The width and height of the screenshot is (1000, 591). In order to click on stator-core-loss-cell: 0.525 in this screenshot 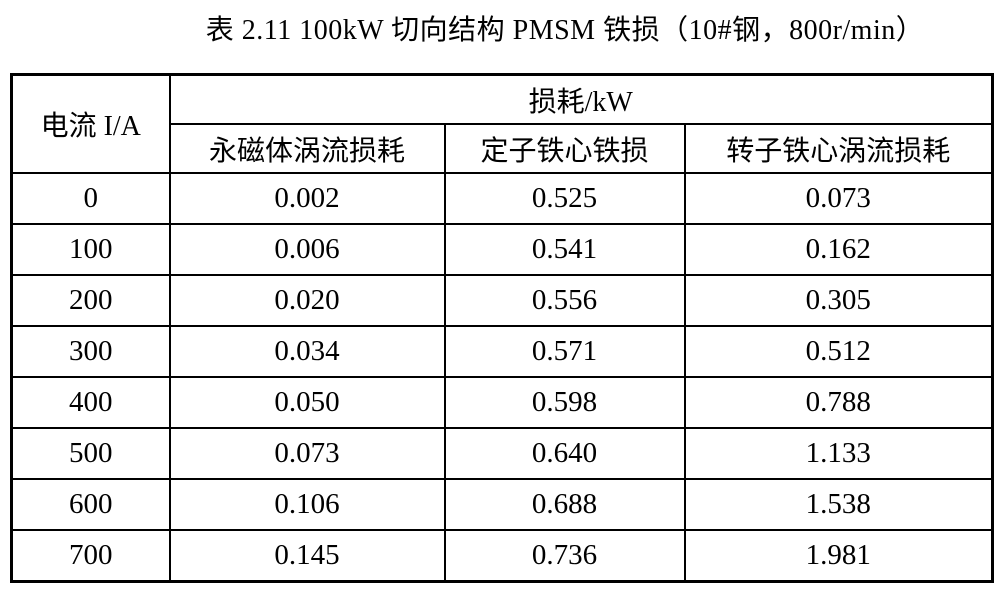, I will do `click(564, 198)`.